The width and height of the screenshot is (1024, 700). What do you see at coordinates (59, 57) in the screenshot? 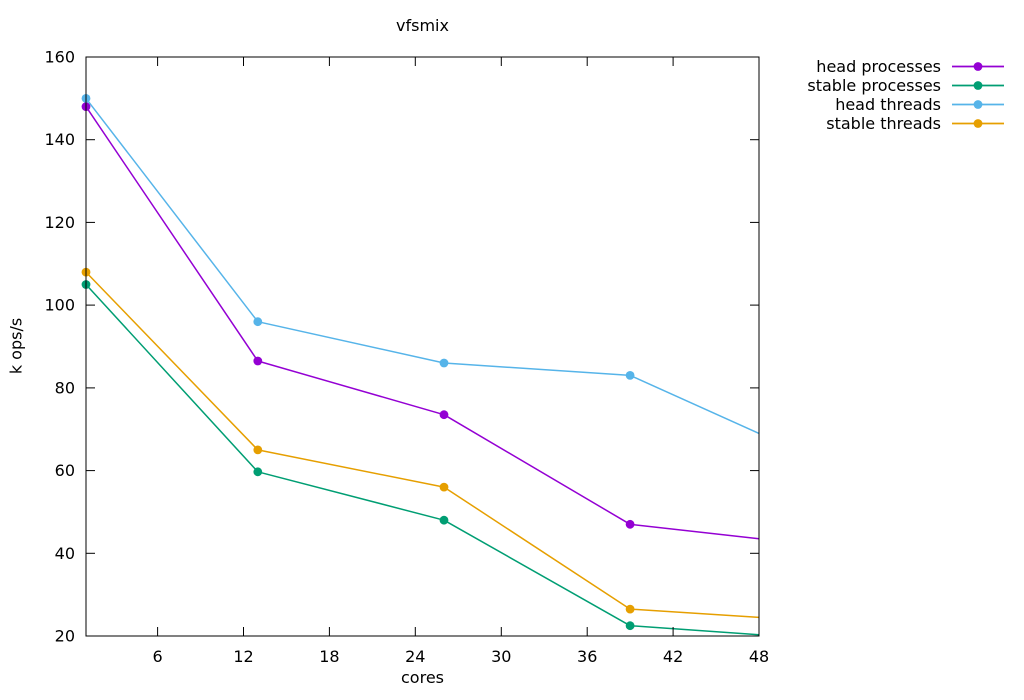
I see `y-tick-label: 160` at bounding box center [59, 57].